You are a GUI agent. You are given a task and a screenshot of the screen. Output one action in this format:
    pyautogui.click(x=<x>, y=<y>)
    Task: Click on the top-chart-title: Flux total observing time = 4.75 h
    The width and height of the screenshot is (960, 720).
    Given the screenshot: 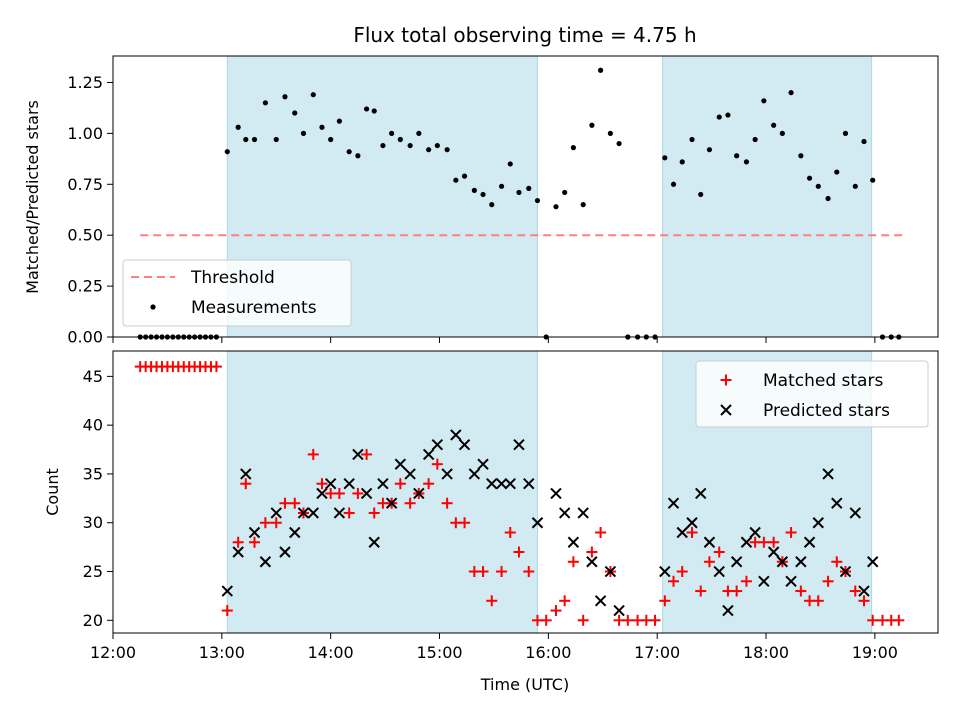 What is the action you would take?
    pyautogui.click(x=524, y=35)
    